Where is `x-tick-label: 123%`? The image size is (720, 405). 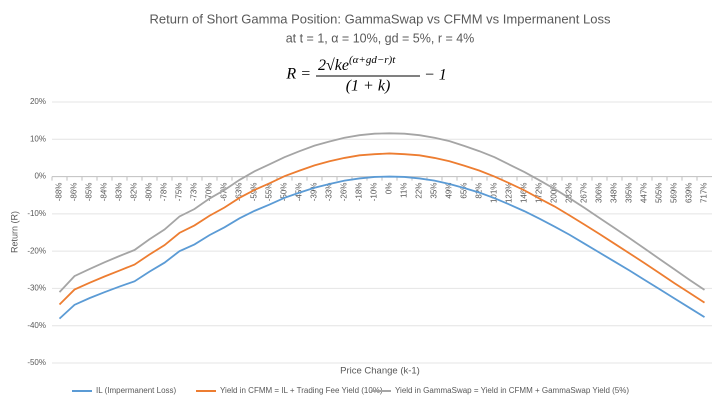 x-tick-label: 123% is located at coordinates (509, 193).